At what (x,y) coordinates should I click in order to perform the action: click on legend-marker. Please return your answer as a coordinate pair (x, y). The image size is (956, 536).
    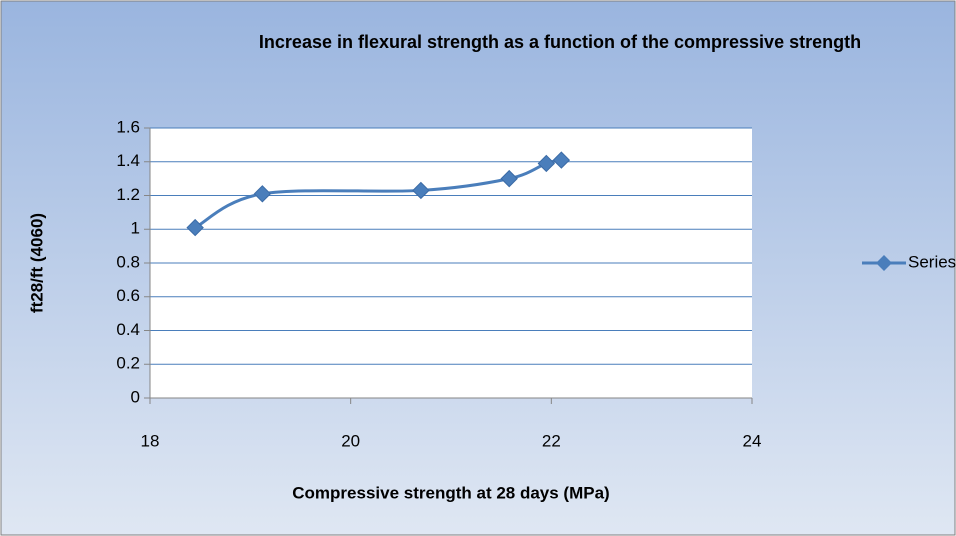
    Looking at the image, I should click on (884, 263).